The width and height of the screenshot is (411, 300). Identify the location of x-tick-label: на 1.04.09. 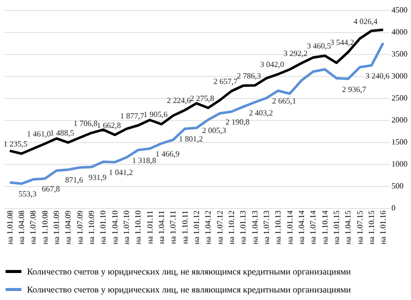
(68, 227).